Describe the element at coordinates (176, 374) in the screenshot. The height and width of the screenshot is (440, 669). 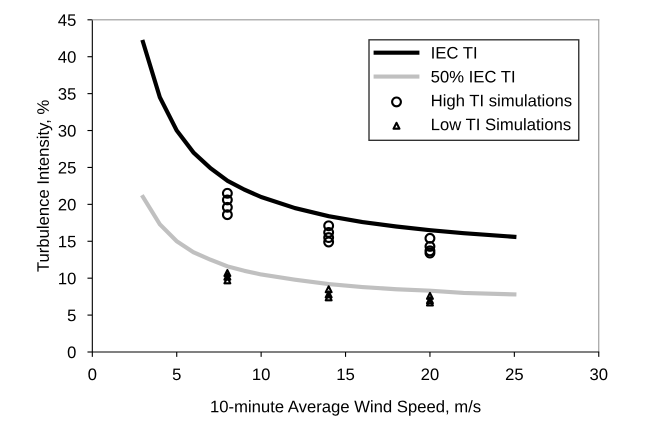
I see `x-tick-label: 5` at that location.